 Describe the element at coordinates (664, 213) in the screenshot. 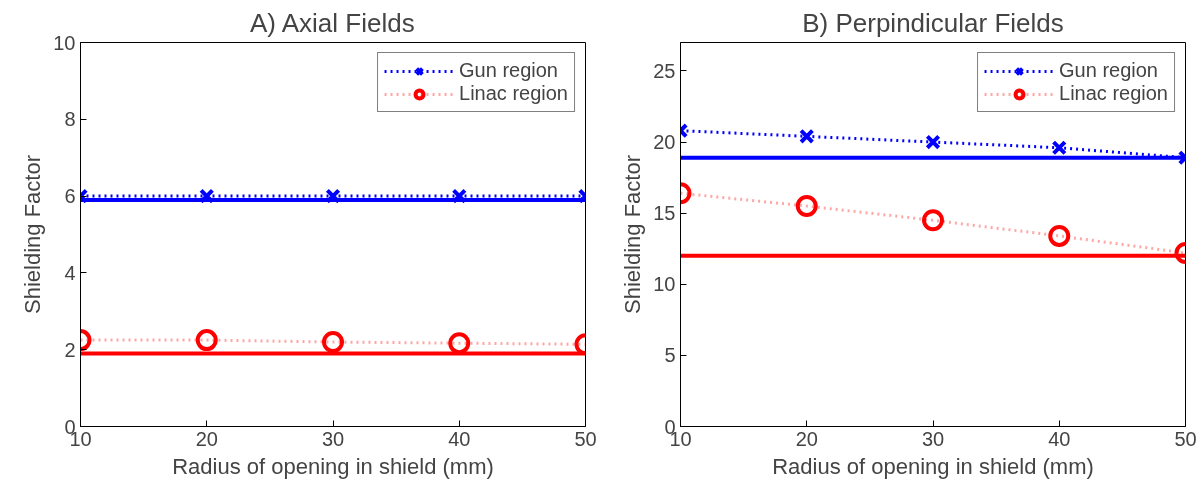

I see `y-tick-label: 15` at that location.